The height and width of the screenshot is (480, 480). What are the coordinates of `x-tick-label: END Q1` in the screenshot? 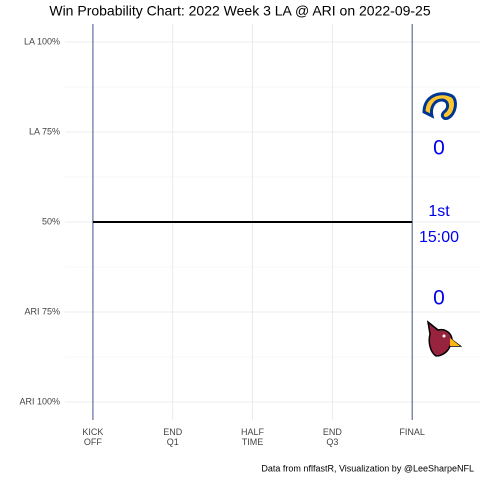 It's located at (173, 437).